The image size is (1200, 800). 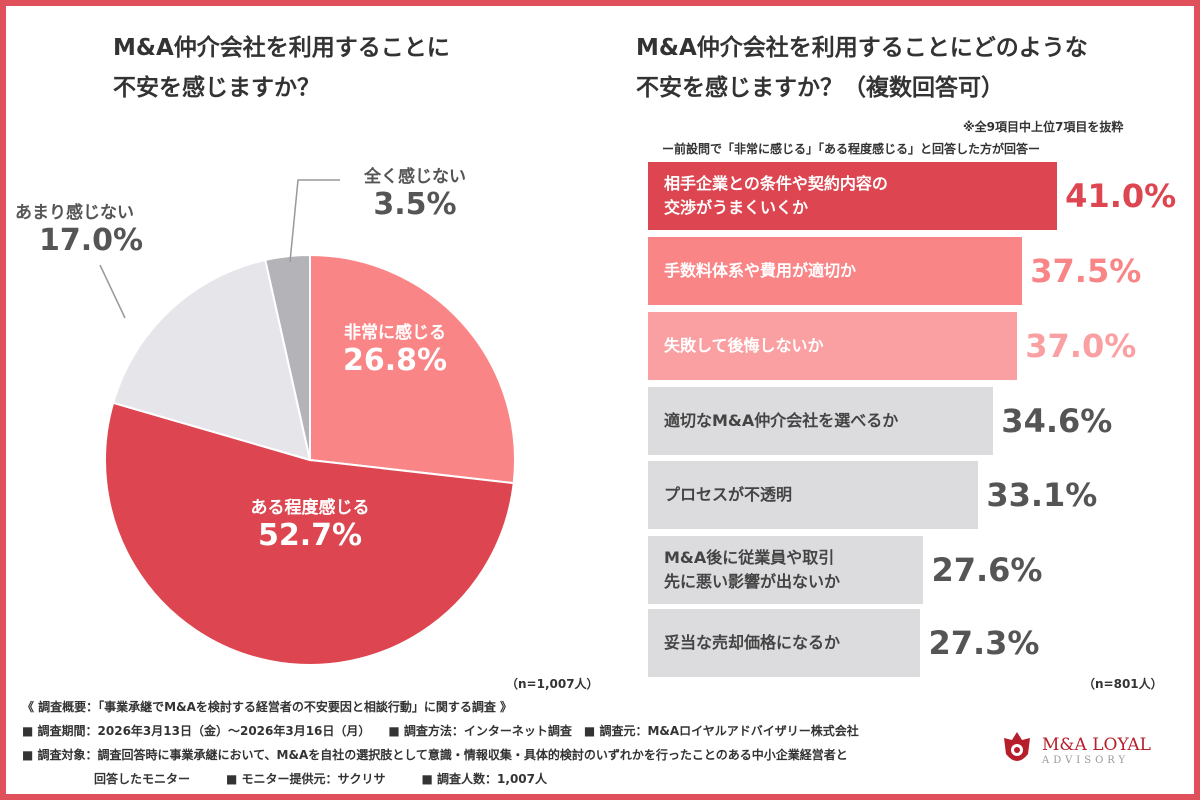 What do you see at coordinates (776, 183) in the screenshot?
I see `bar-label-line: 相手企業との条件や契約内容の` at bounding box center [776, 183].